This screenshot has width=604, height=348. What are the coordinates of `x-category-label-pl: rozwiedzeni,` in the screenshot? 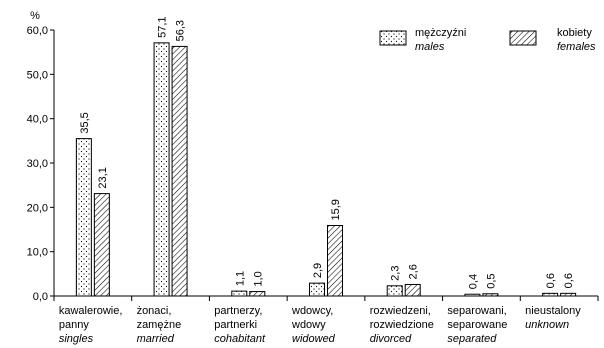 It's located at (400, 311).